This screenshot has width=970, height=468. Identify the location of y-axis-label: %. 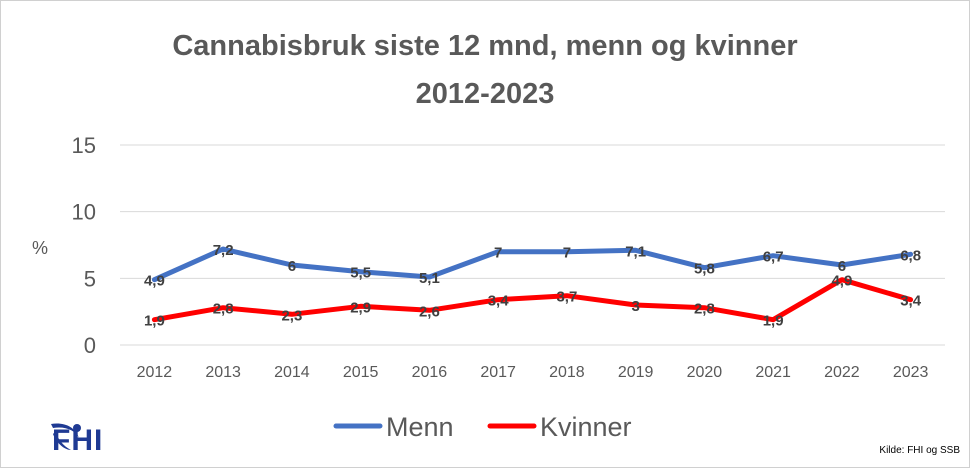
(40, 248).